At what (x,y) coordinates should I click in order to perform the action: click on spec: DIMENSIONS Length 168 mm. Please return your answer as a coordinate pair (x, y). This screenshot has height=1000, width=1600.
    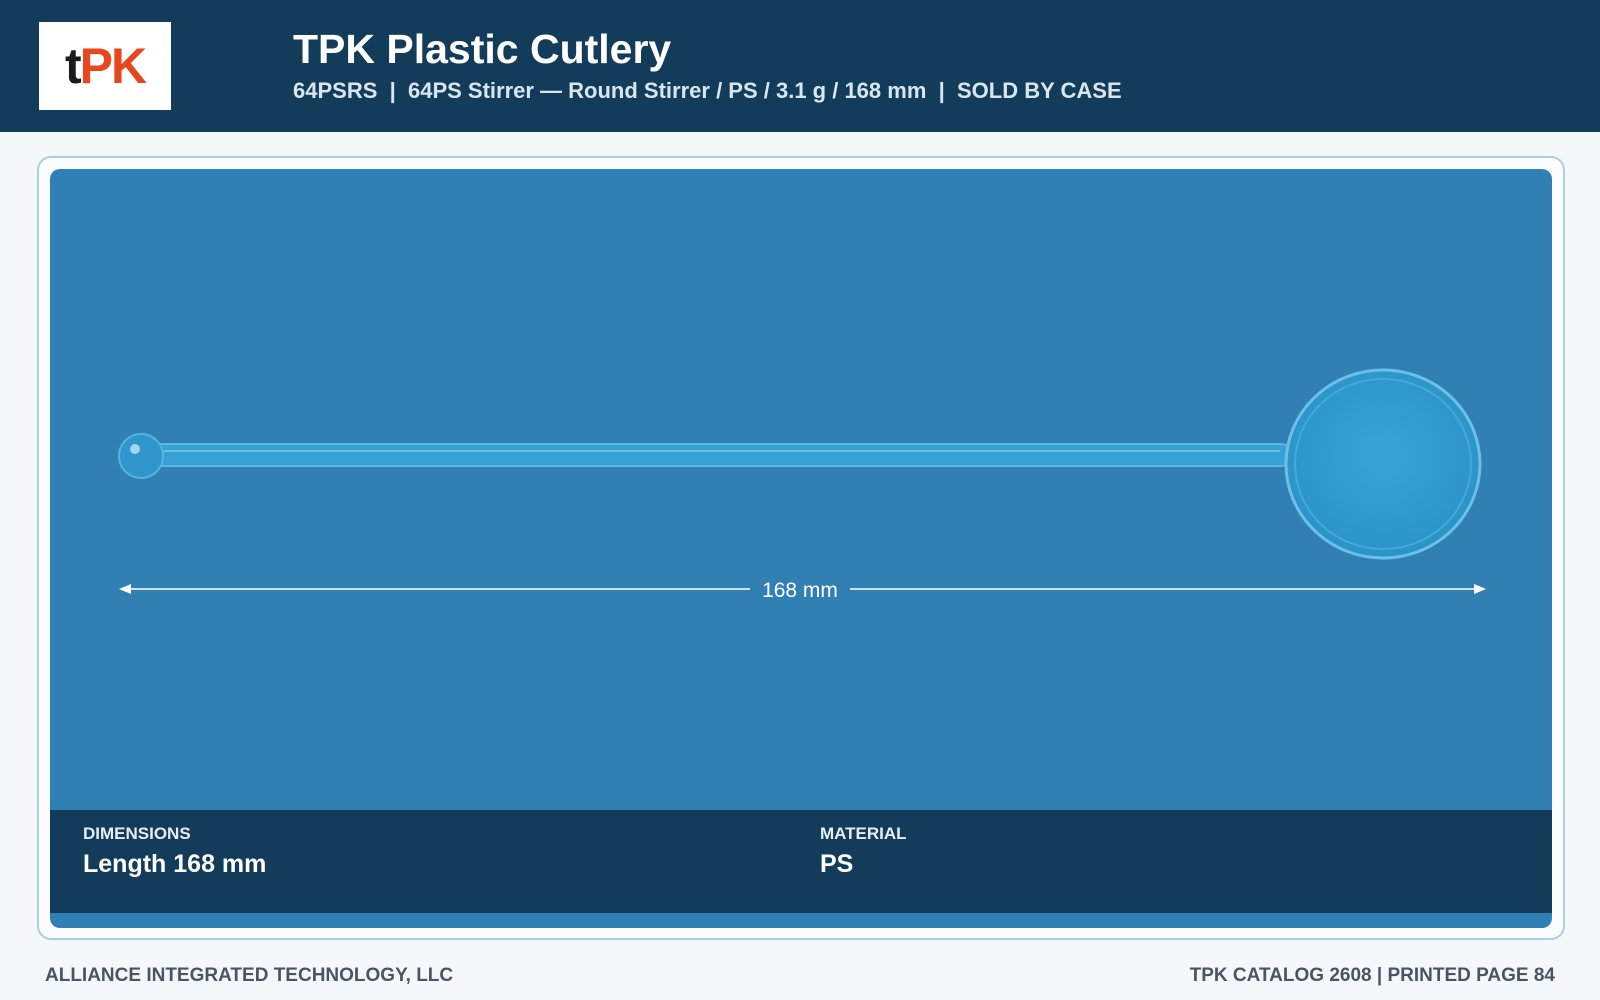
    Looking at the image, I should click on (174, 851).